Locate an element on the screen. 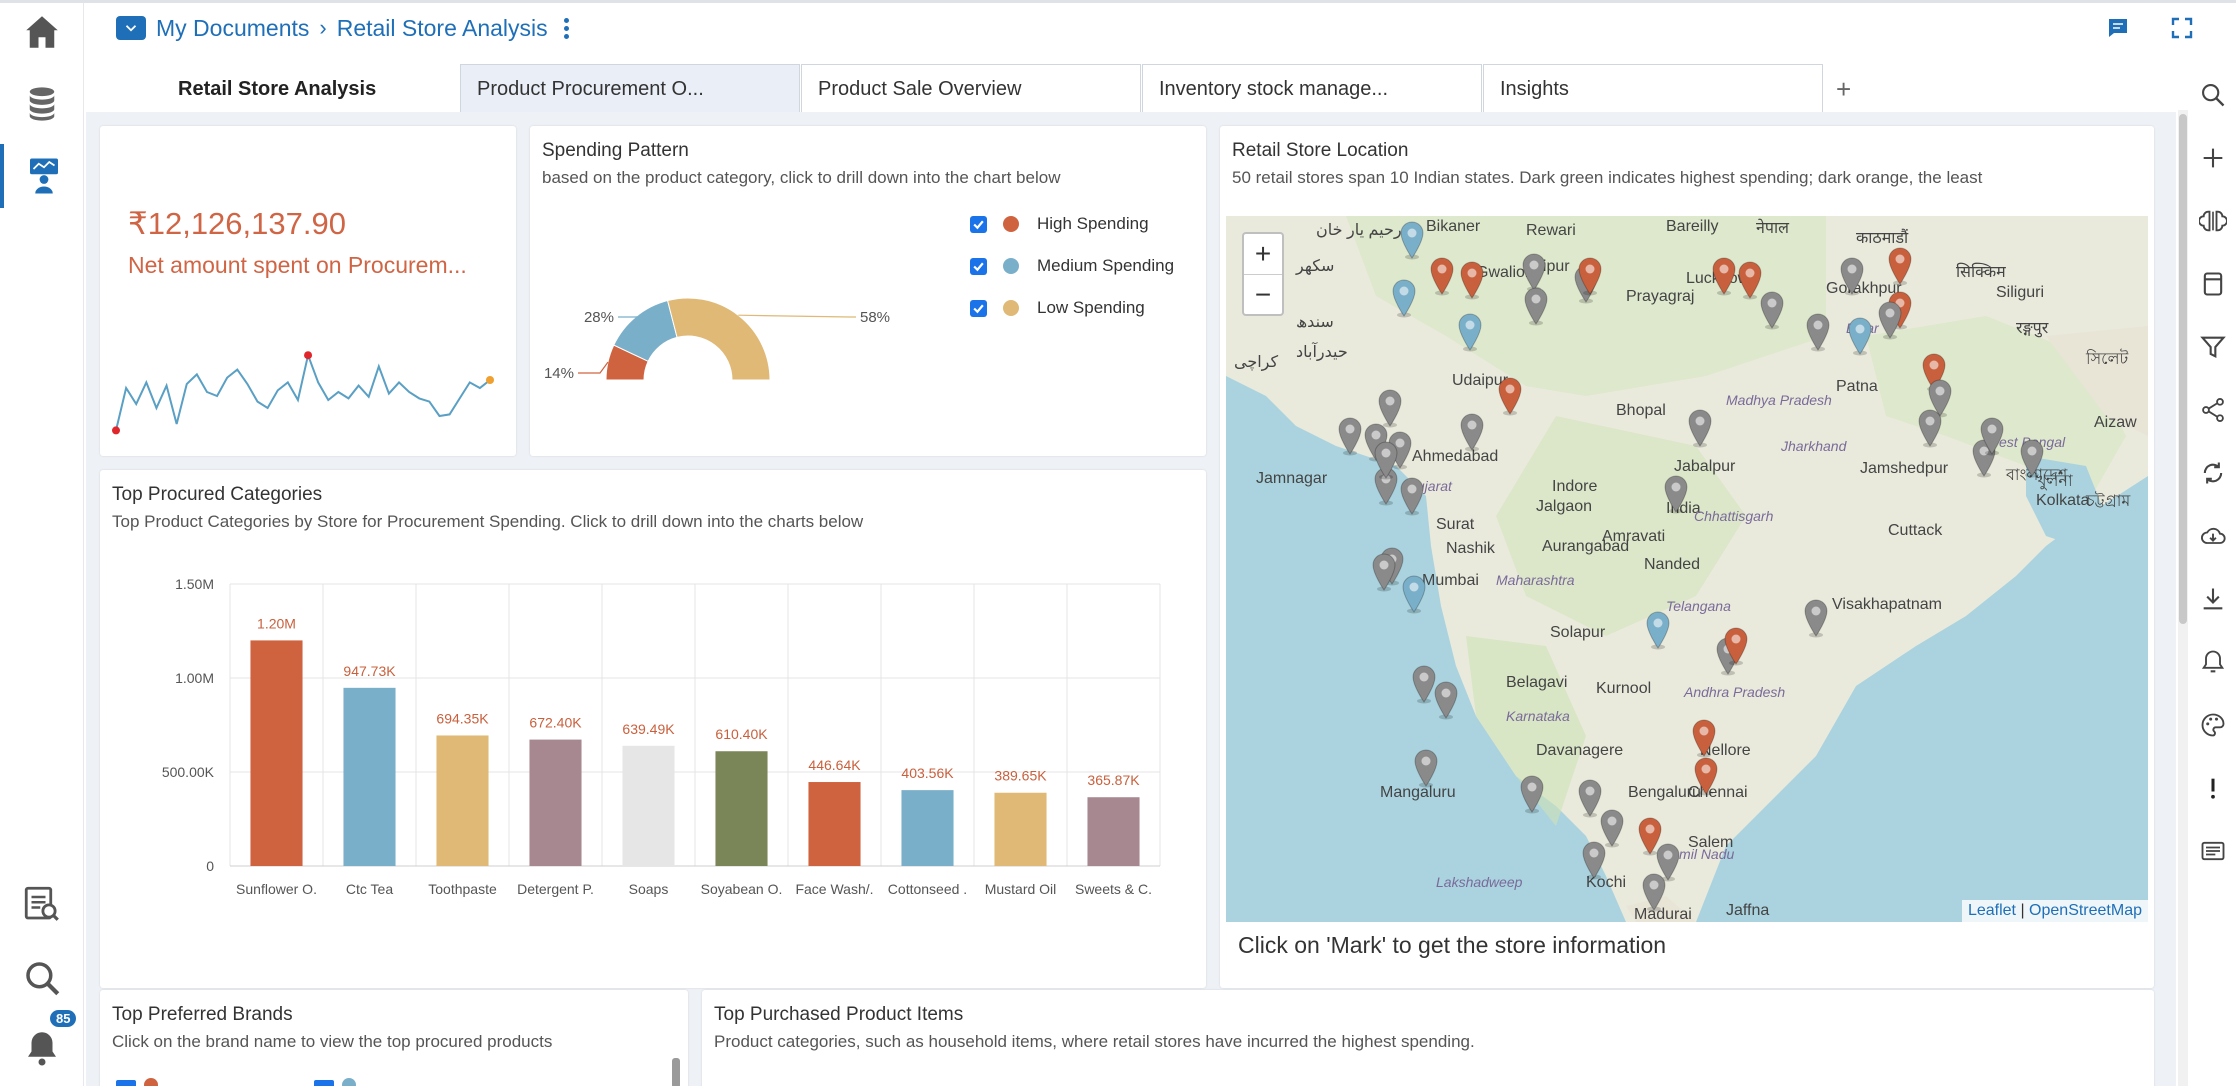  add-tab-button: + is located at coordinates (1844, 89).